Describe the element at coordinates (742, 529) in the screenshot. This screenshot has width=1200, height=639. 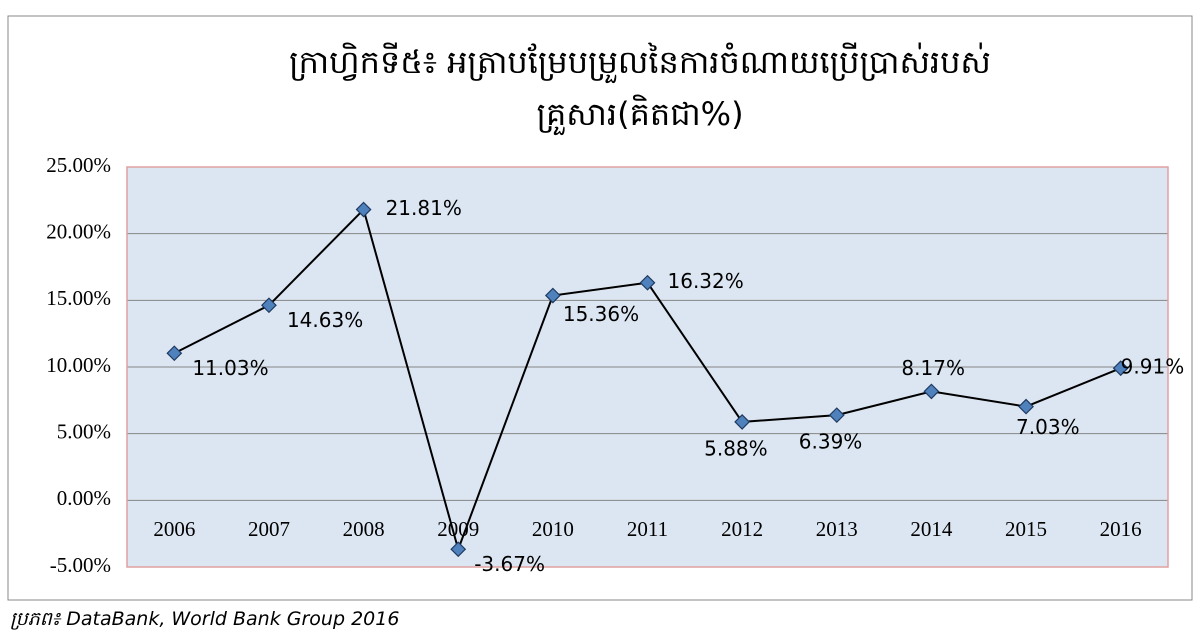
I see `x-tick-label: 2012` at that location.